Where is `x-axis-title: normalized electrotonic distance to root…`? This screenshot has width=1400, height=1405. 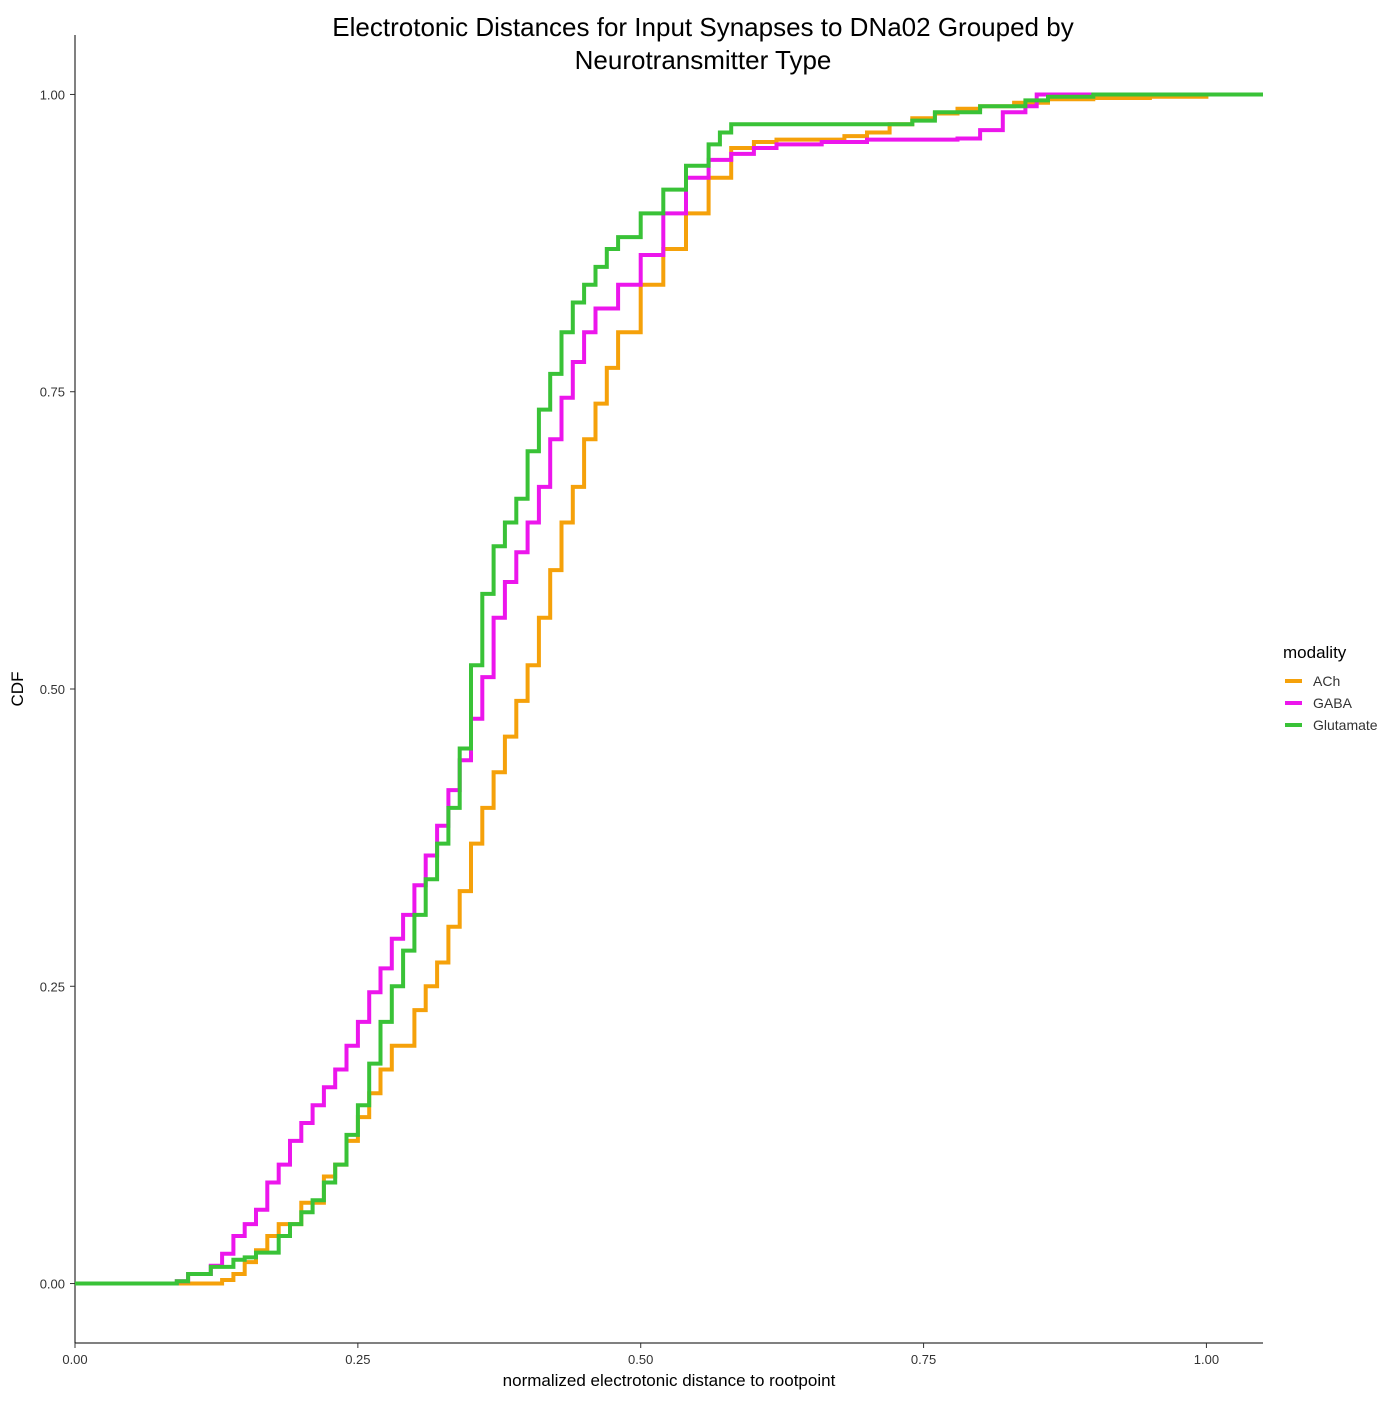
x-axis-title: normalized electrotonic distance to root… is located at coordinates (669, 1380).